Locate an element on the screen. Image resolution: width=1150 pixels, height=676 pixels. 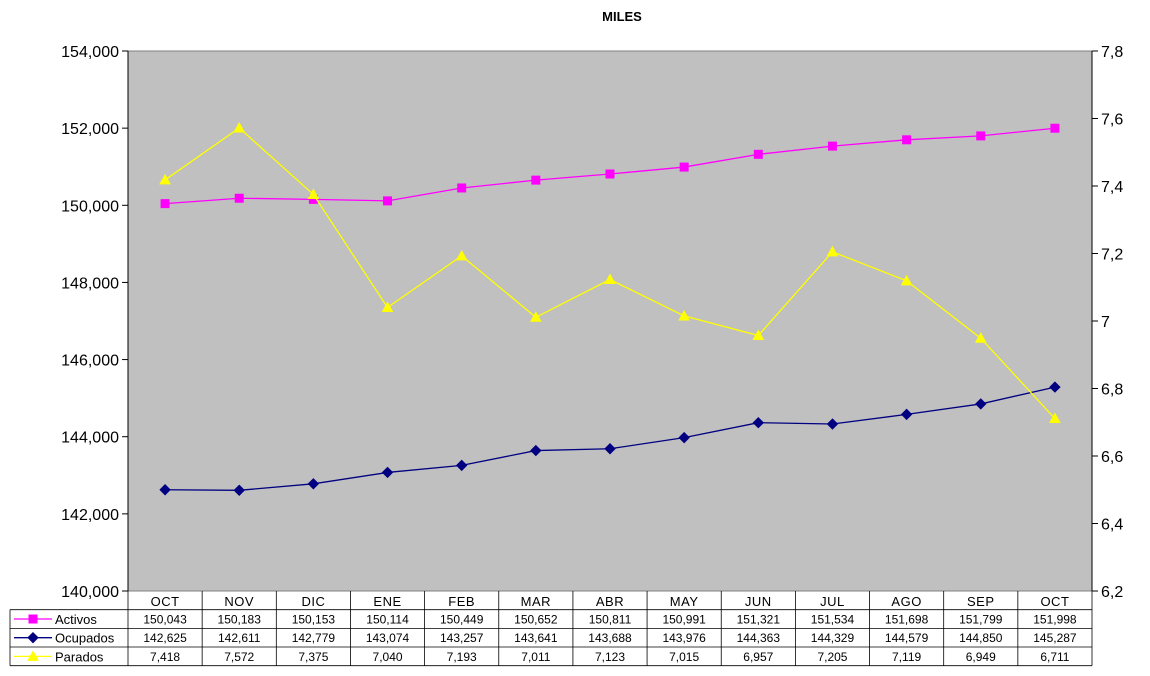
data-label-ocupados: 144,329 is located at coordinates (833, 638).